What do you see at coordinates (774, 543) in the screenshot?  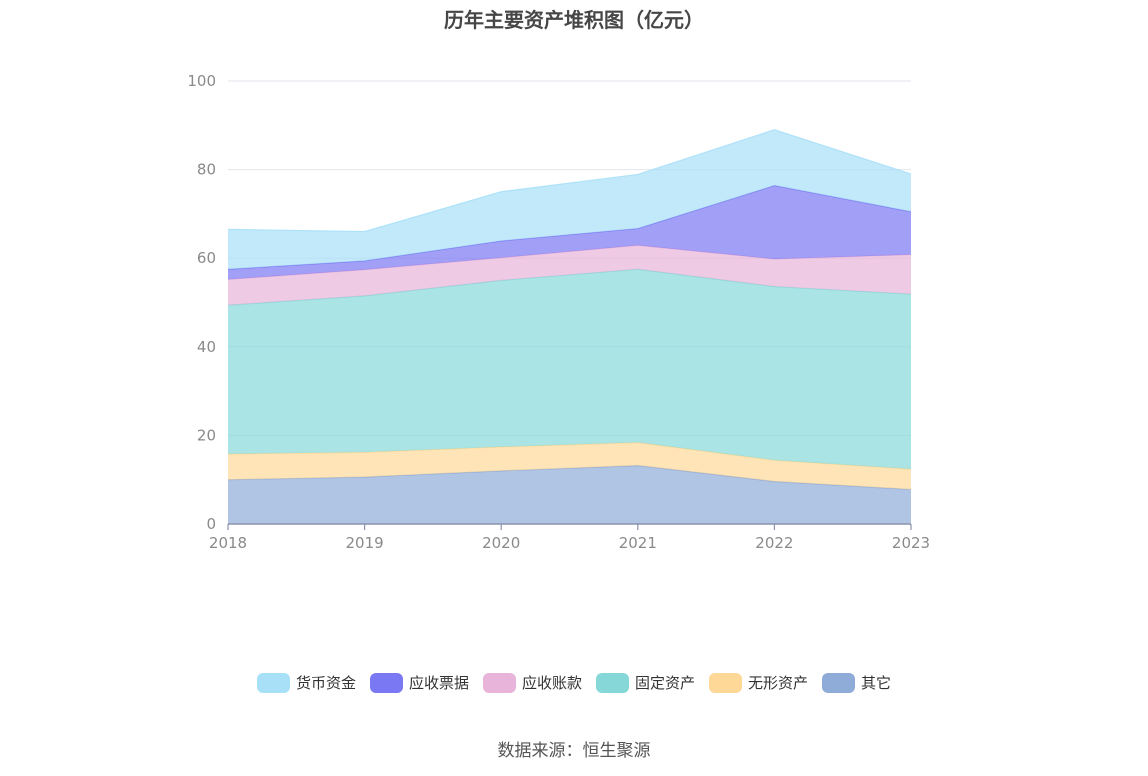 I see `x-tick-label-2022: 2022` at bounding box center [774, 543].